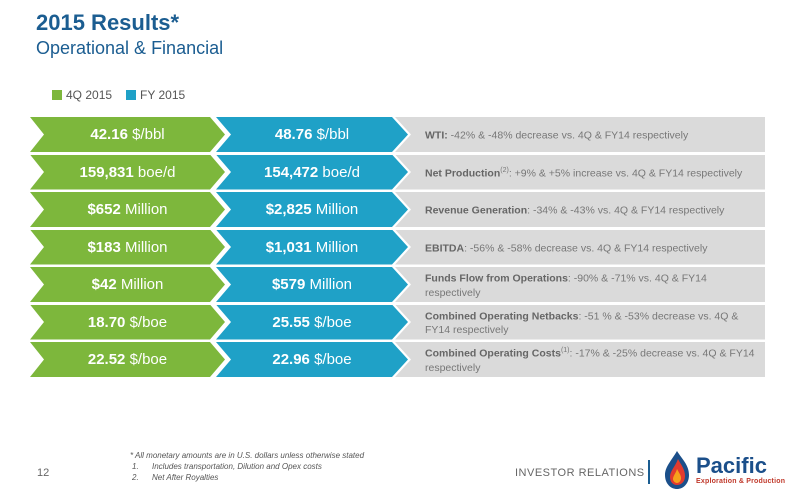 The height and width of the screenshot is (500, 800). I want to click on description-label: Combined Operating Netbacks, so click(502, 316).